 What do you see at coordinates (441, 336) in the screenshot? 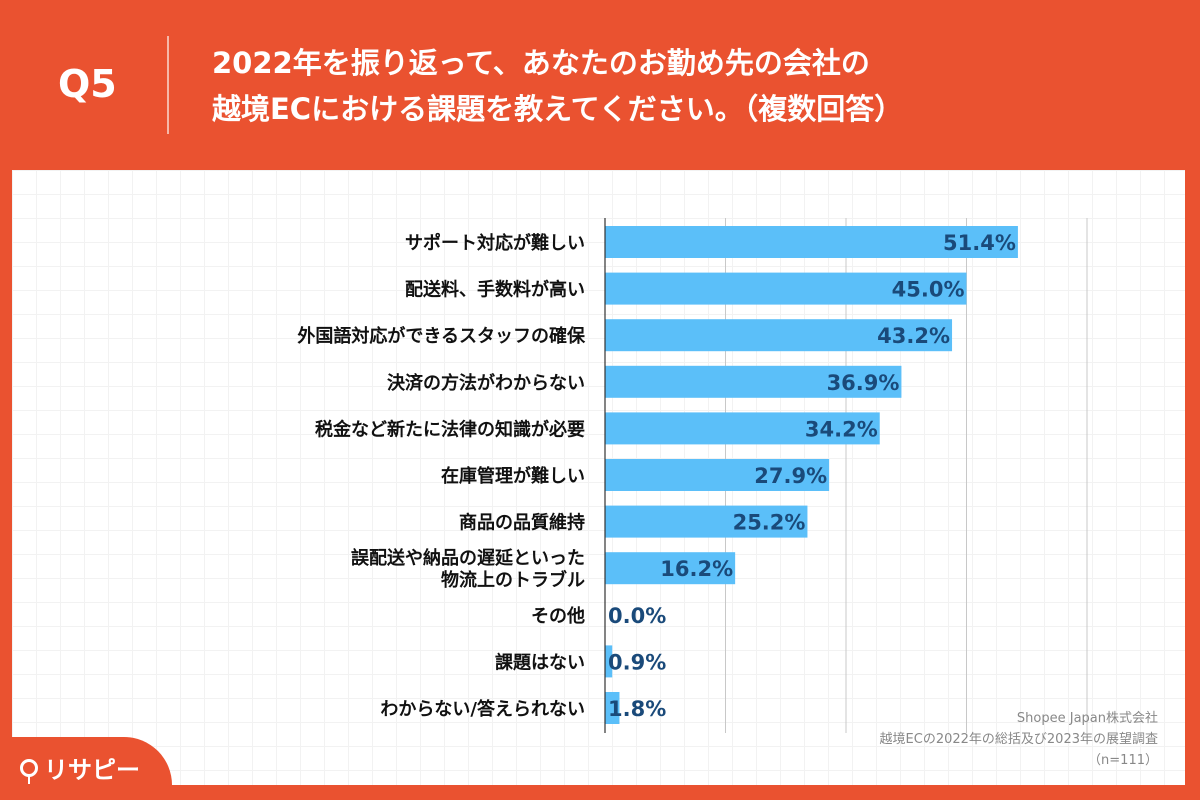
I see `category-label: 外国語対応ができるスタッフの確保` at bounding box center [441, 336].